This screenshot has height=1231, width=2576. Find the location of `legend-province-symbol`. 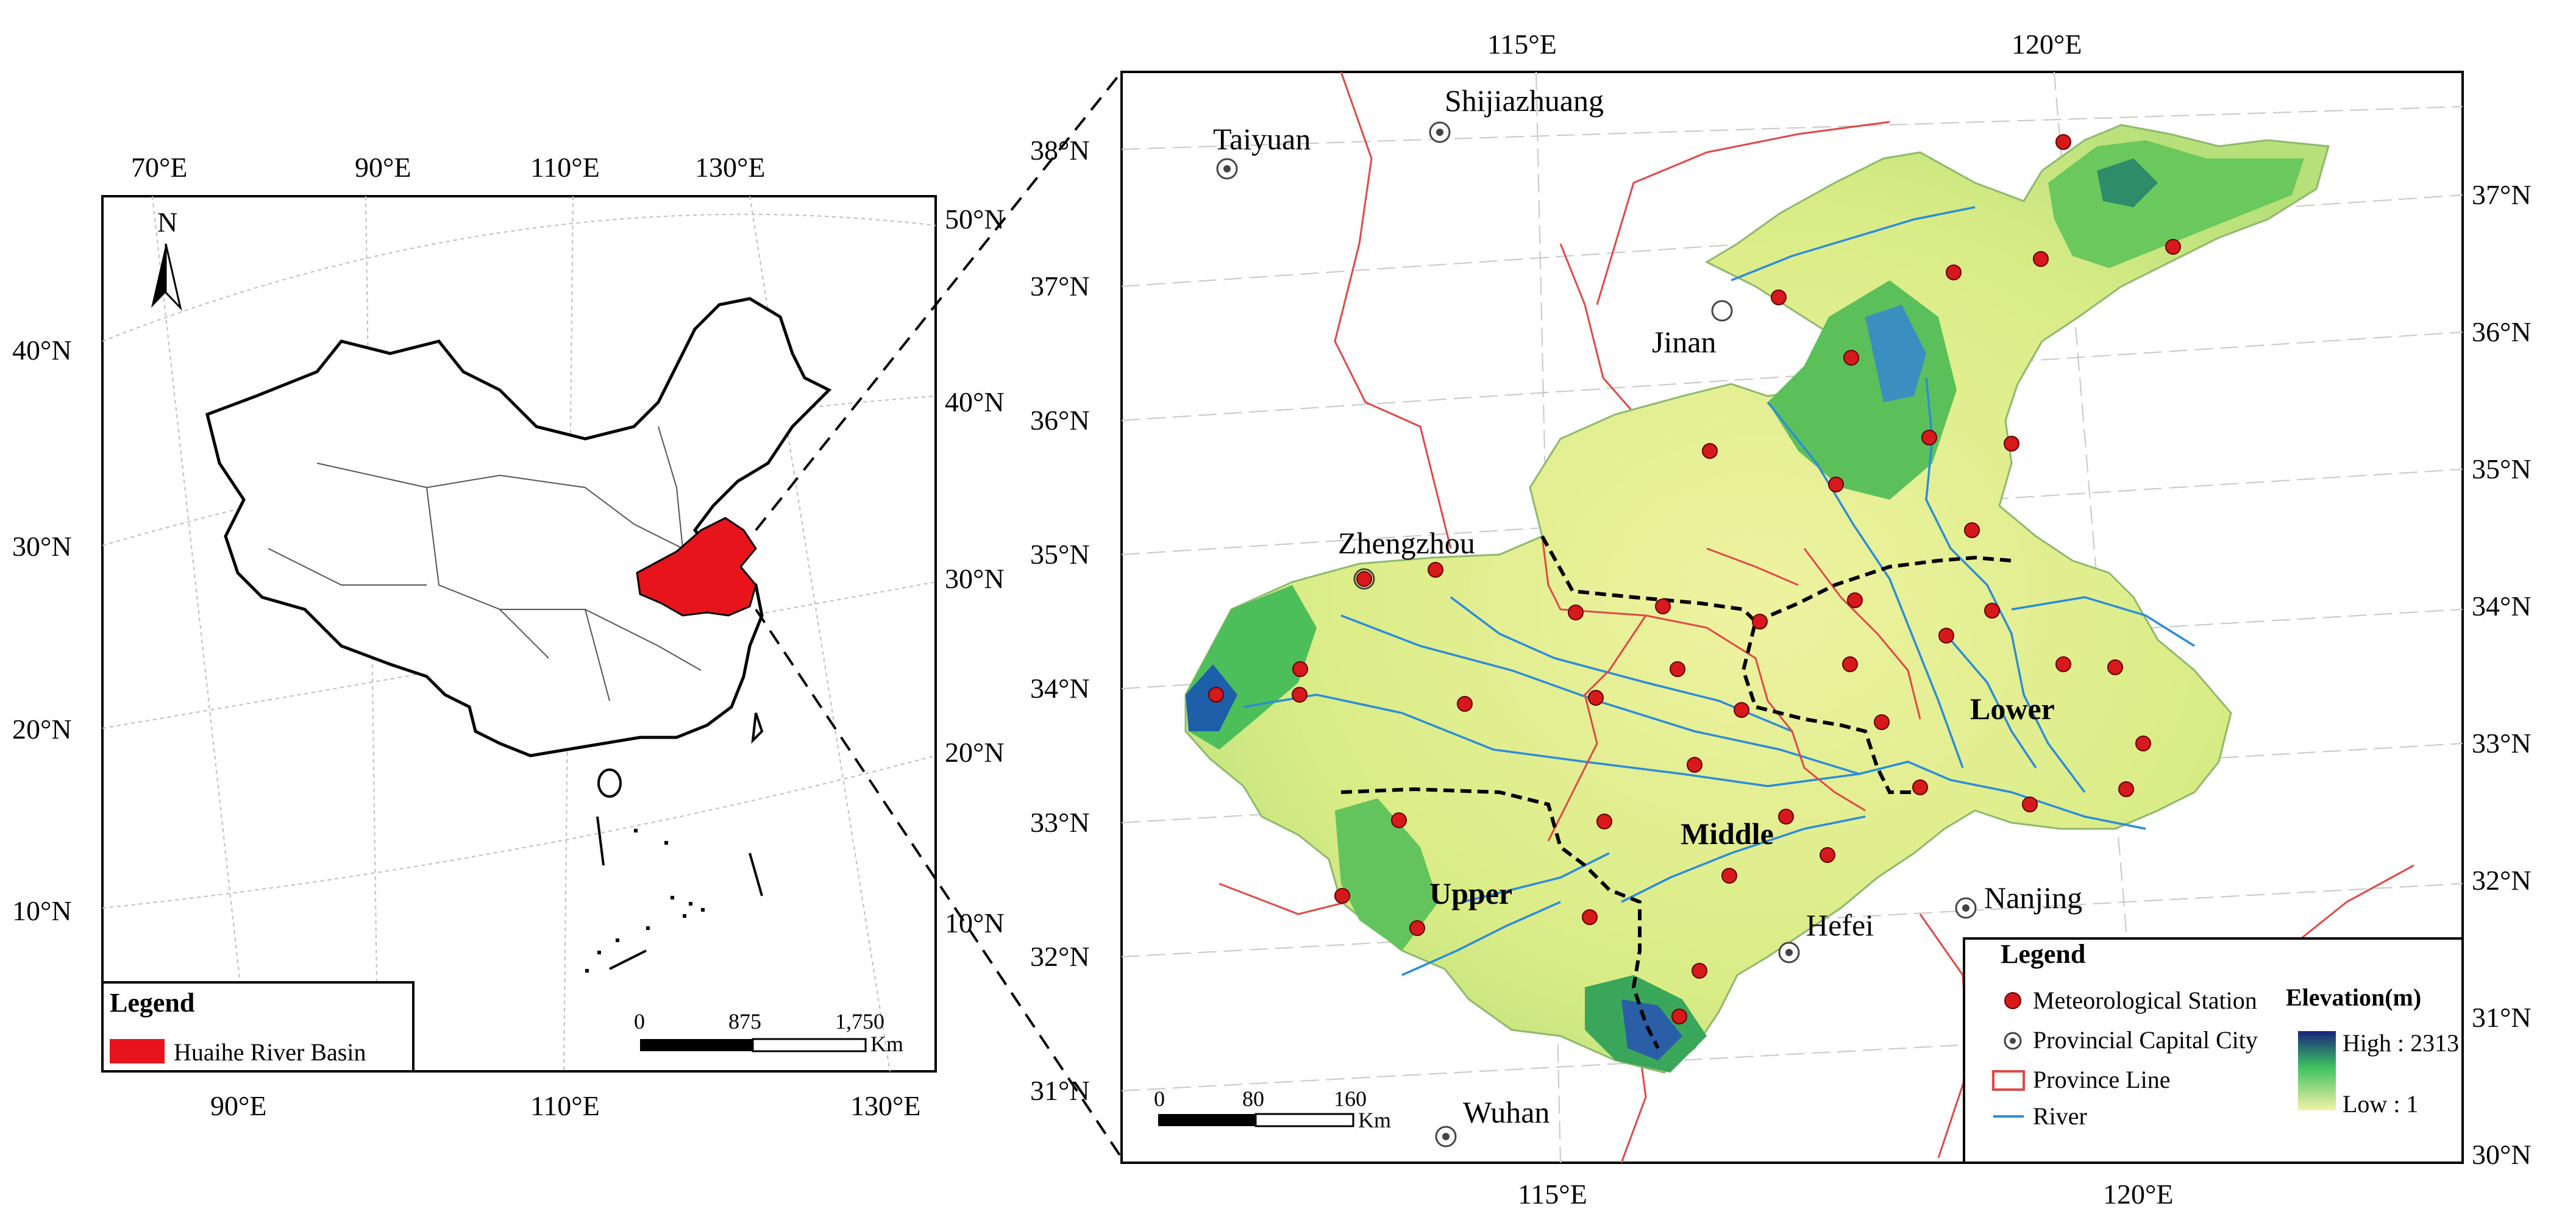

legend-province-symbol is located at coordinates (2008, 1080).